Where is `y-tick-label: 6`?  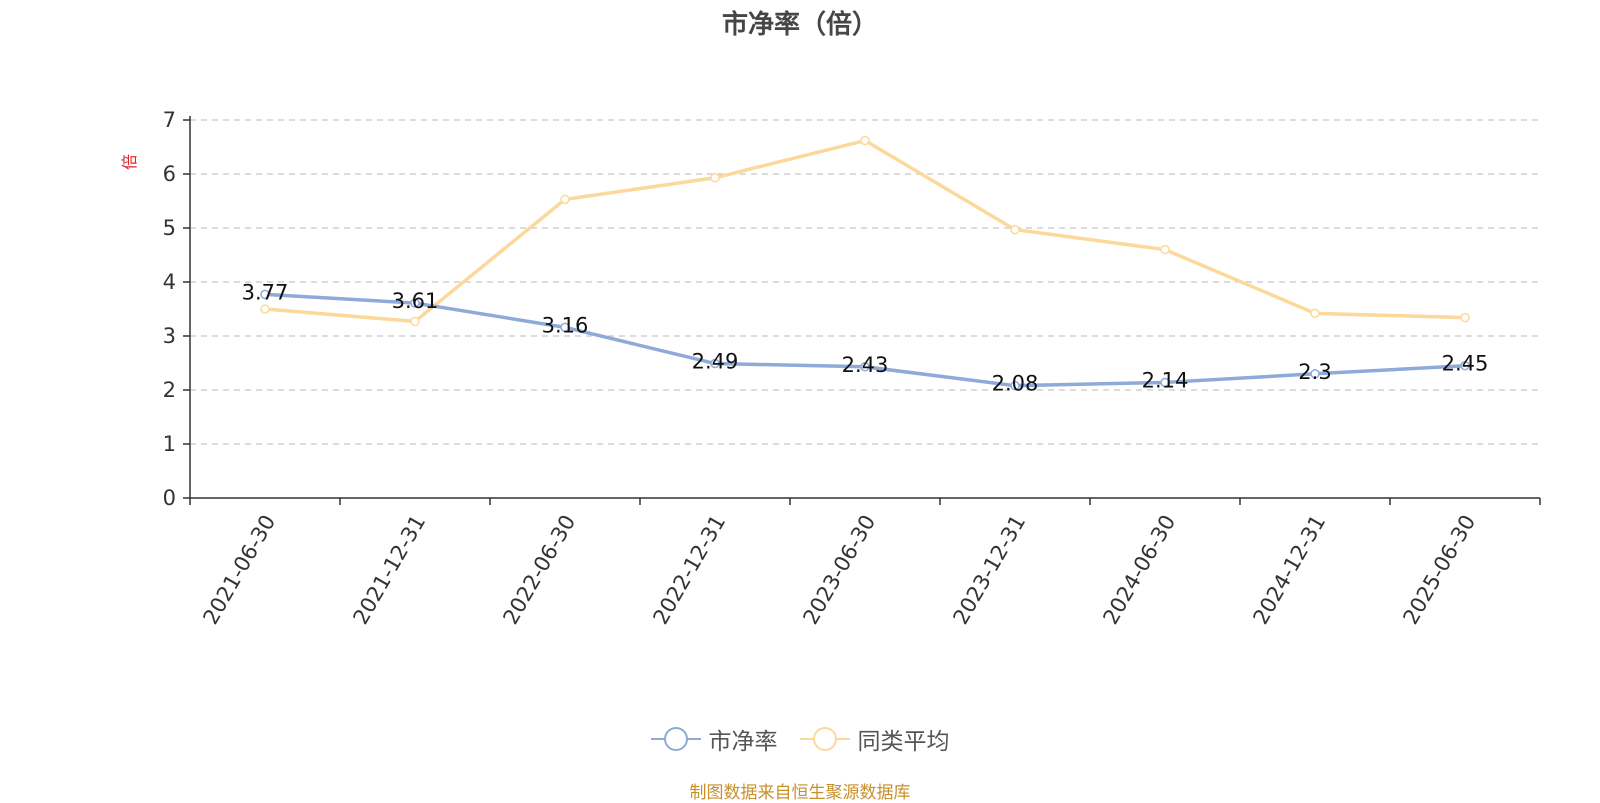
y-tick-label: 6 is located at coordinates (169, 174).